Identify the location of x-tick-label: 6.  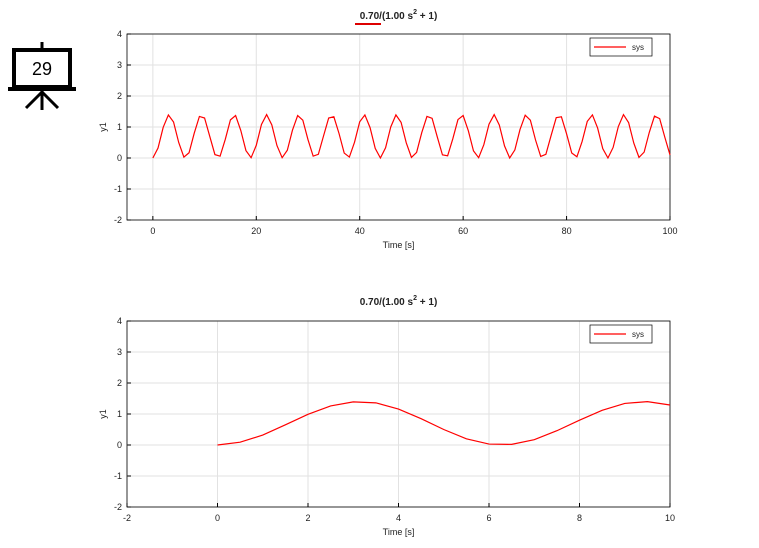
(488, 518).